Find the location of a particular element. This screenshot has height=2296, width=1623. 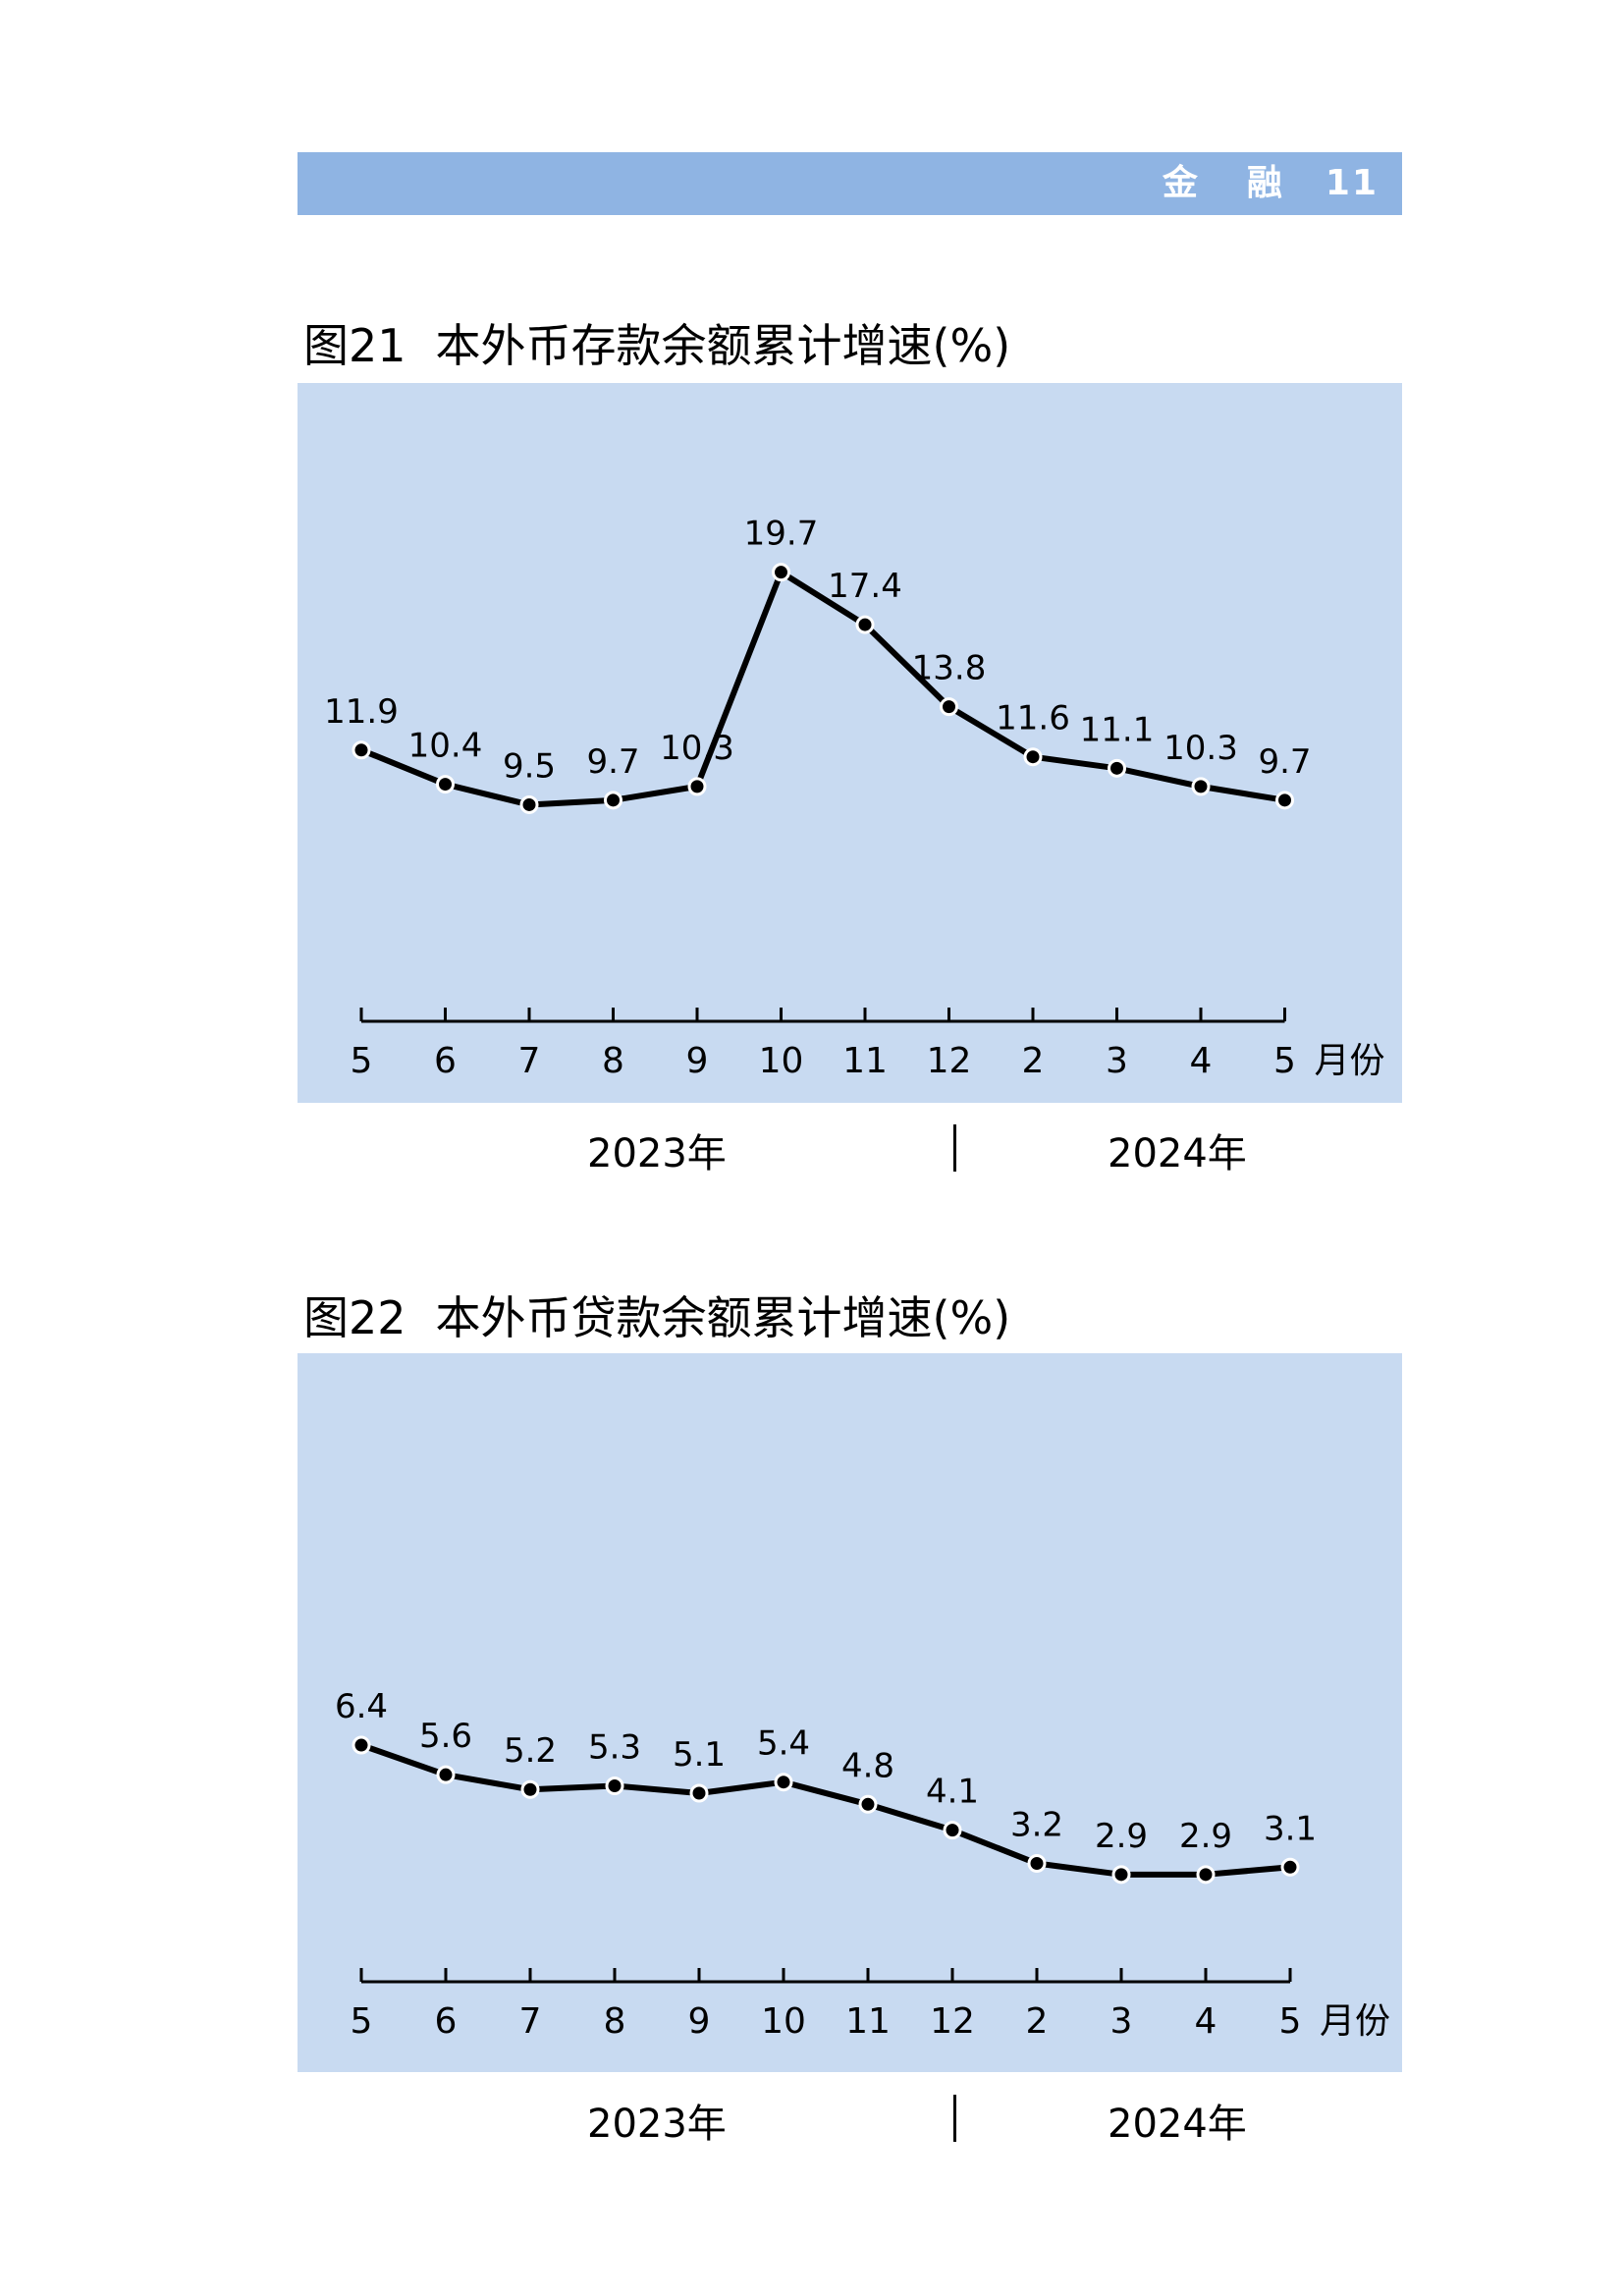

chart-22-data-label: 5.3 is located at coordinates (614, 1747).